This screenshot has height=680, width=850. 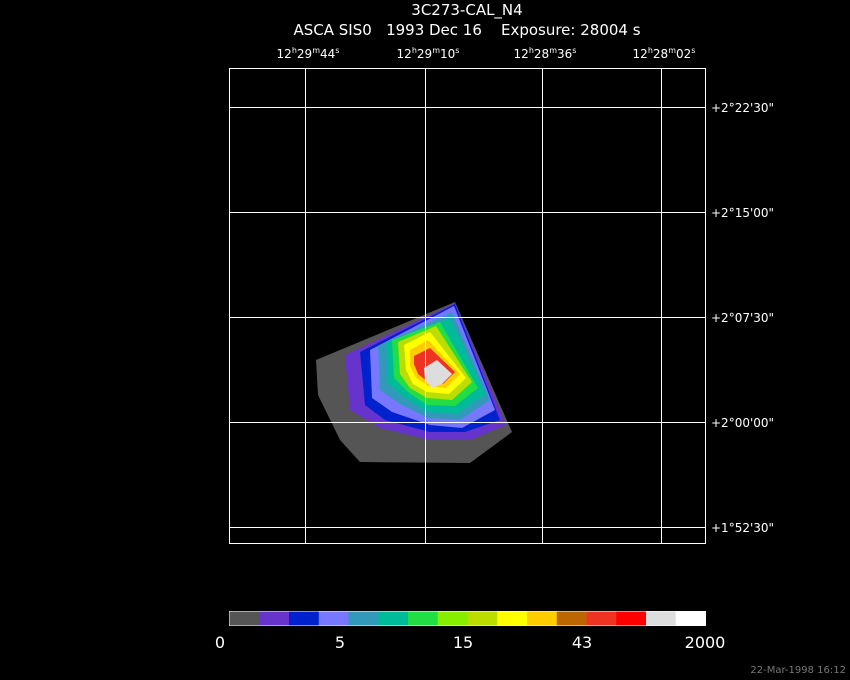 I want to click on ra-label-part: 36, so click(x=564, y=54).